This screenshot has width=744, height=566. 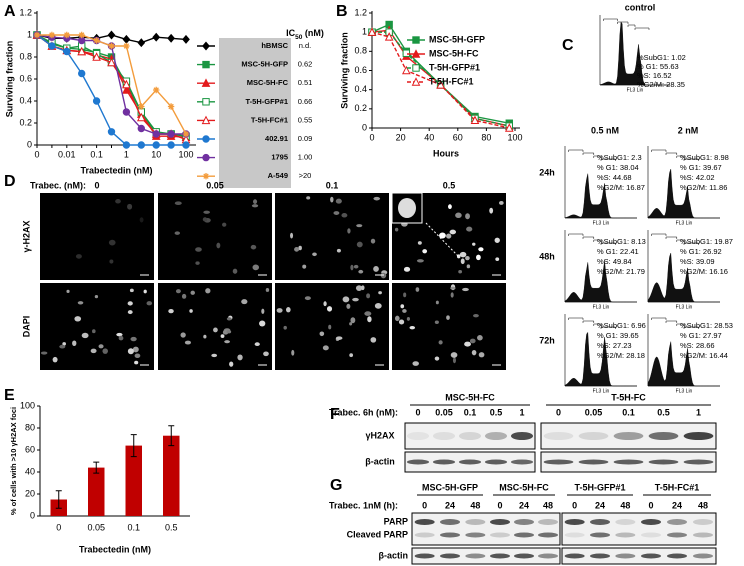 I want to click on panel-letter: E, so click(x=9, y=395).